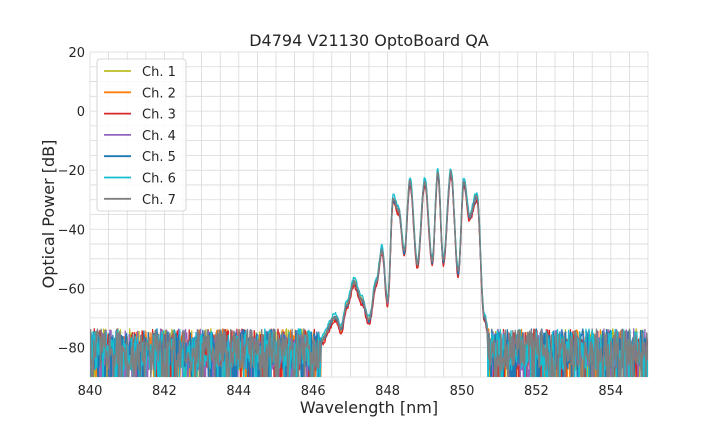  I want to click on legend: Ch. 1 Ch. 2 Ch. 3 Ch. 4 Ch. 5 Ch. 6 Ch. 7, so click(141, 135).